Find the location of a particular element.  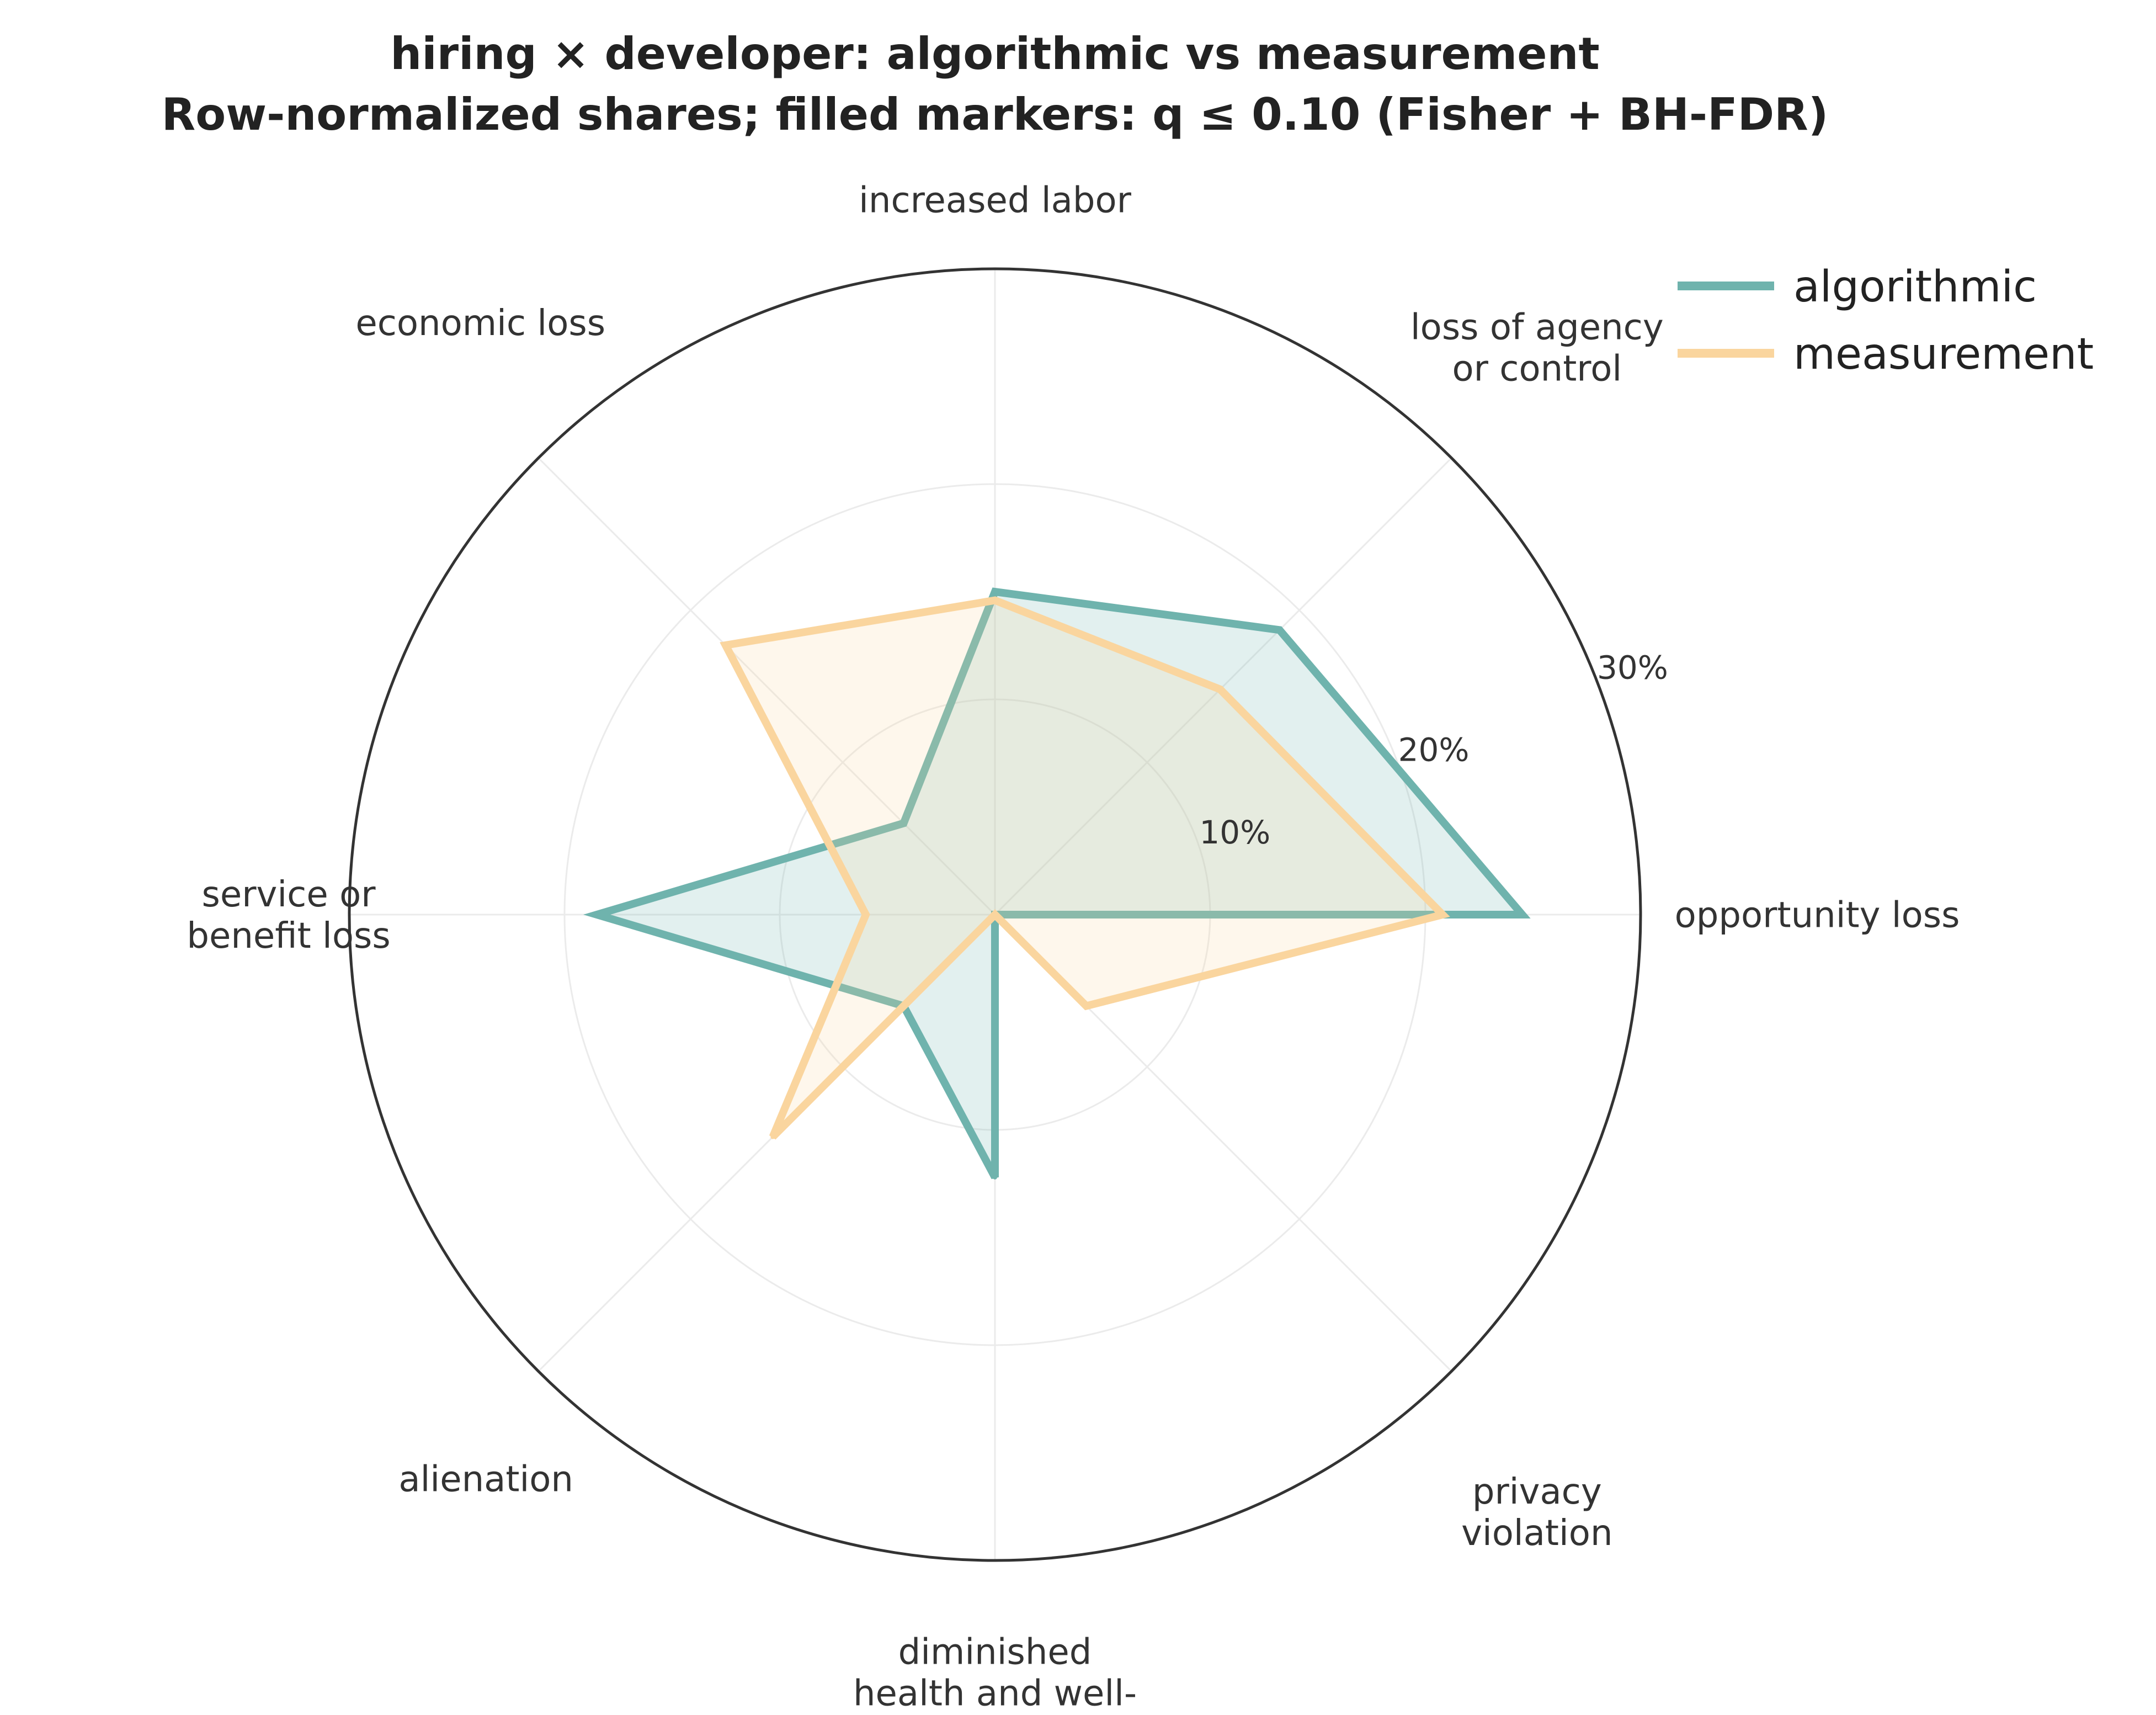

axis-label-line: economic loss is located at coordinates (480, 323).